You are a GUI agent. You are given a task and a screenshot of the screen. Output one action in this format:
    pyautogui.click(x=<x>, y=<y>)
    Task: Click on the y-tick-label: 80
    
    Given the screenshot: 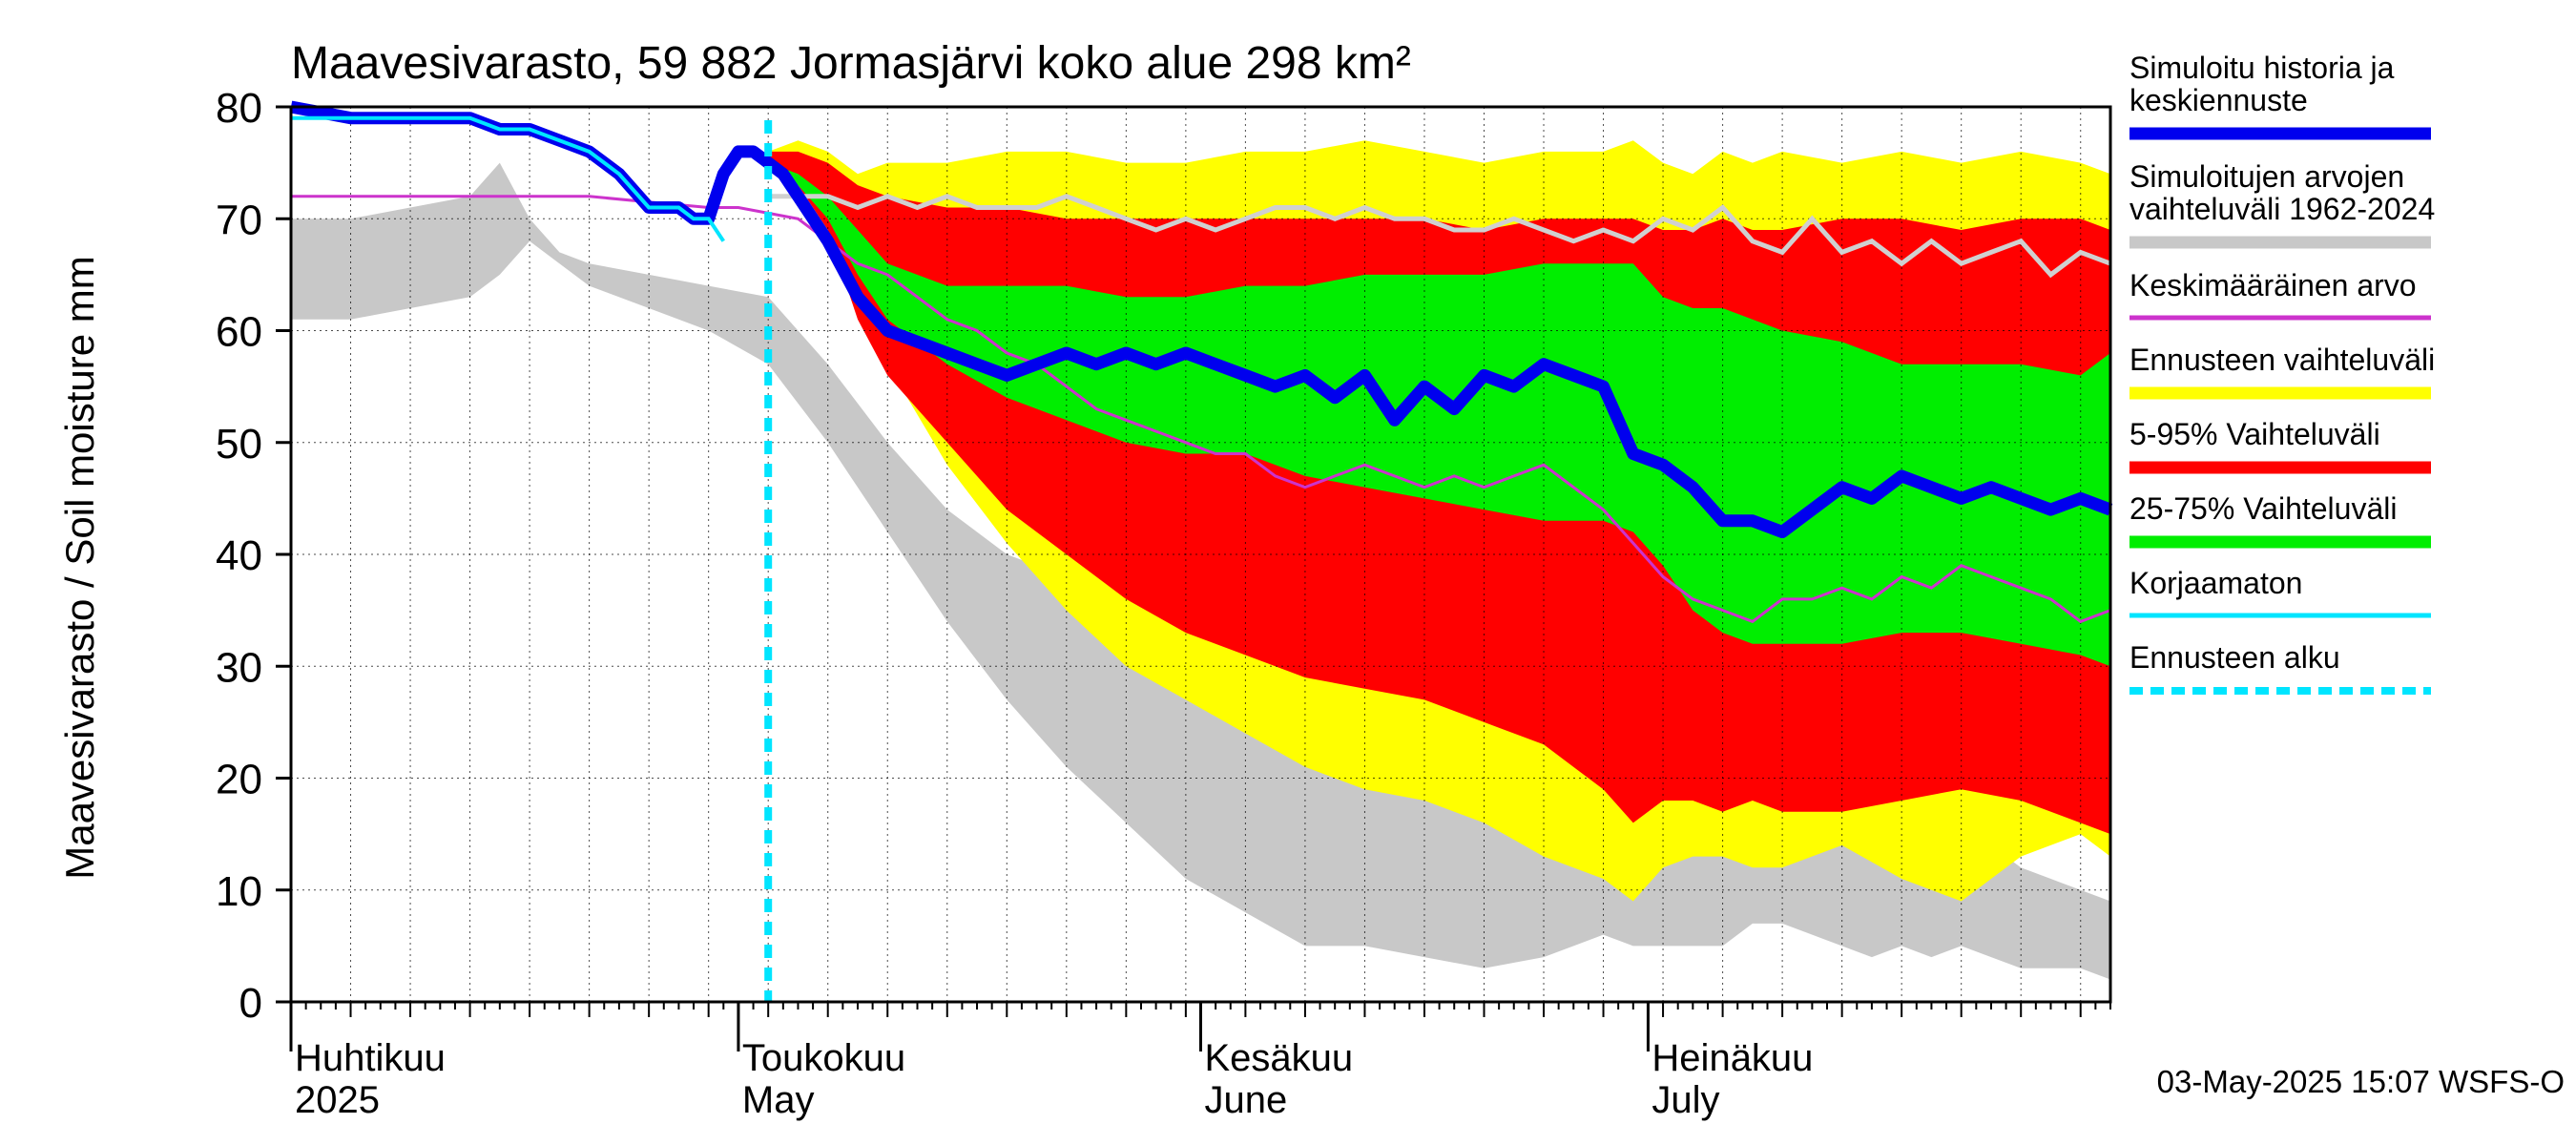 What is the action you would take?
    pyautogui.click(x=239, y=109)
    